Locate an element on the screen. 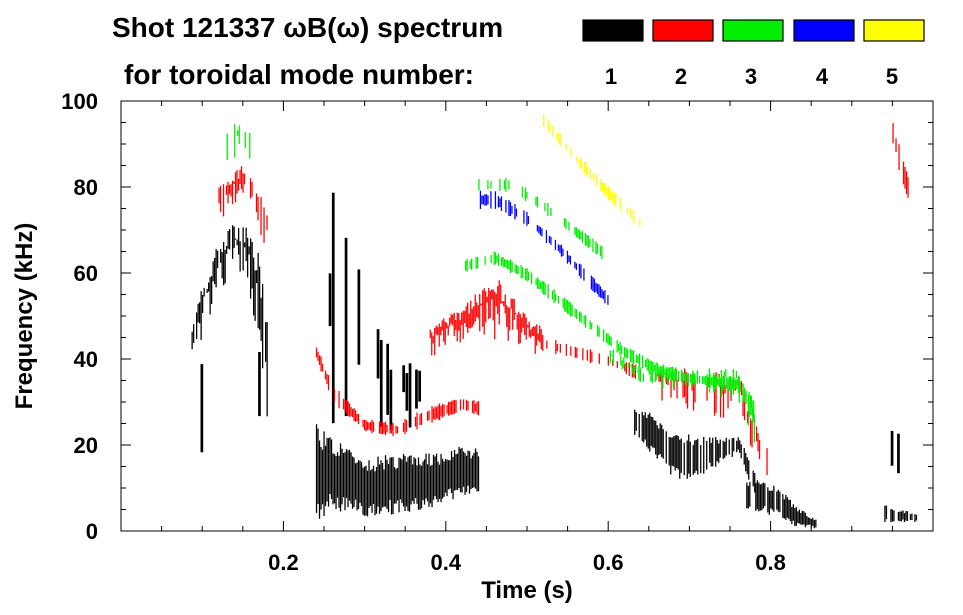 Image resolution: width=963 pixels, height=615 pixels. x-tick-label: 0.6 is located at coordinates (608, 562).